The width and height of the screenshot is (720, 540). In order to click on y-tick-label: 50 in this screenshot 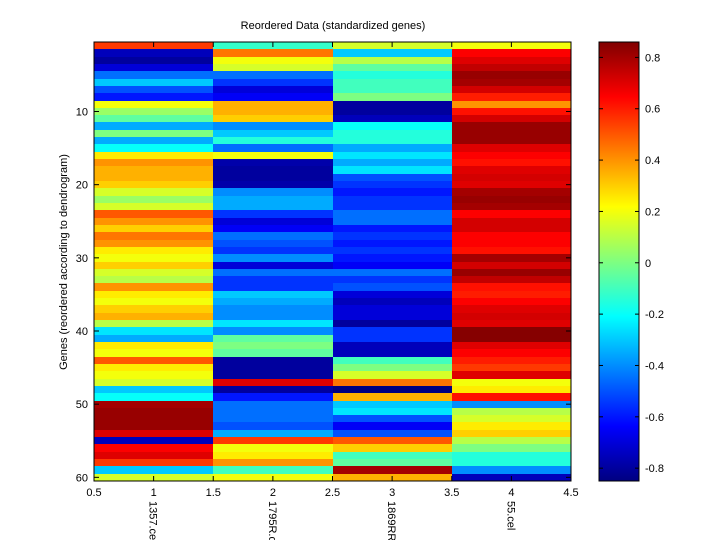, I will do `click(82, 405)`.